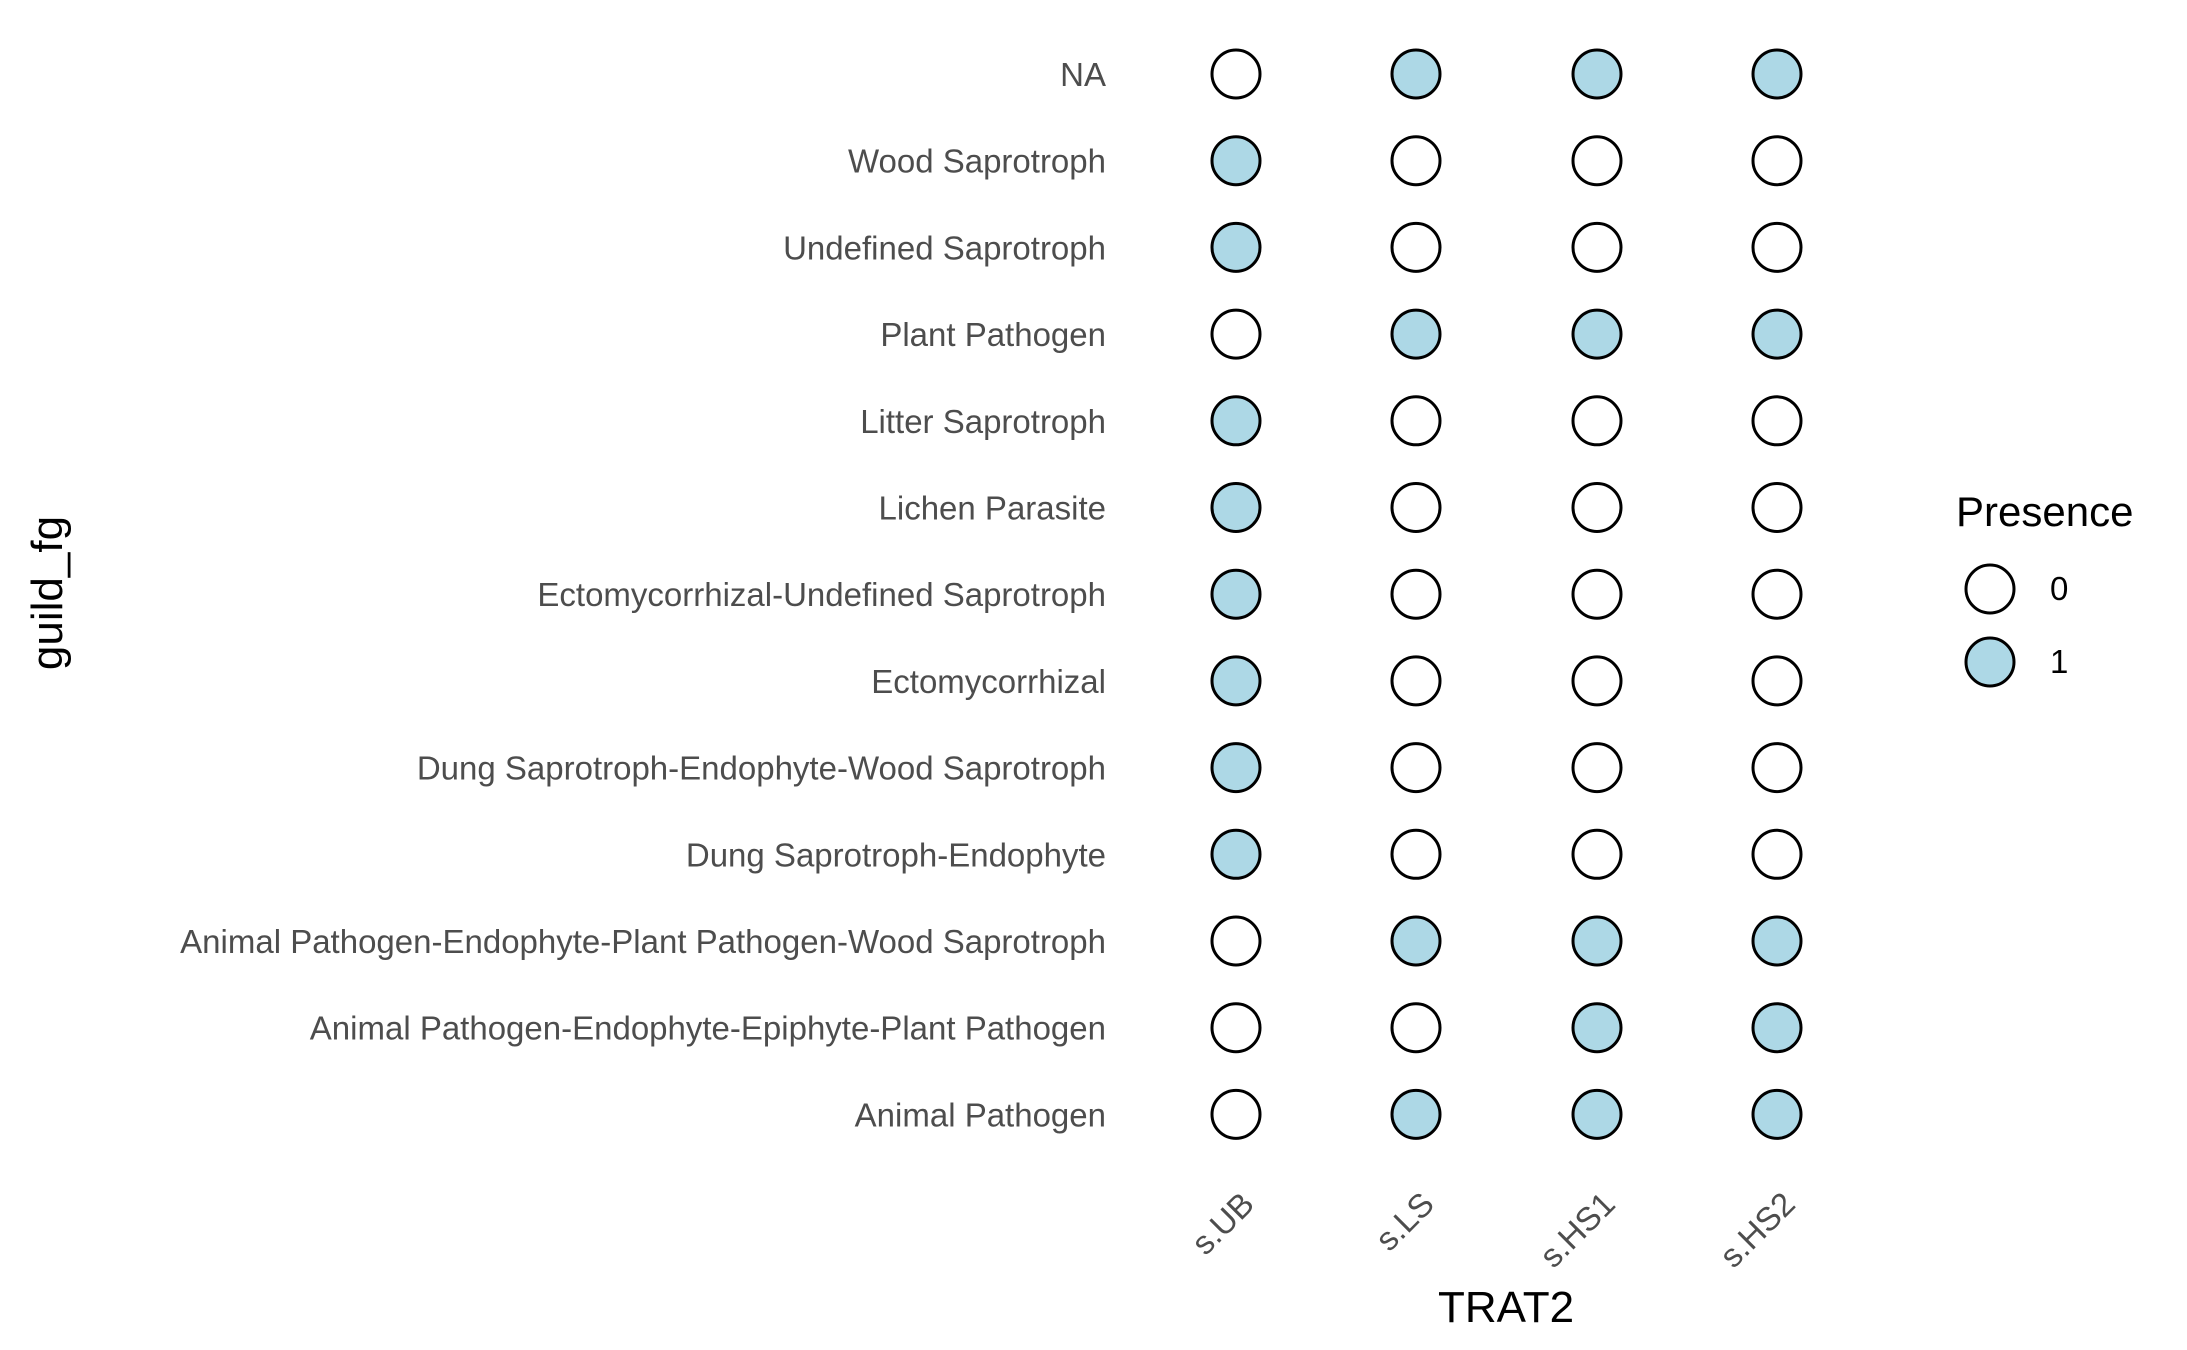  What do you see at coordinates (1577, 1230) in the screenshot?
I see `x-tick-label: s.HS1` at bounding box center [1577, 1230].